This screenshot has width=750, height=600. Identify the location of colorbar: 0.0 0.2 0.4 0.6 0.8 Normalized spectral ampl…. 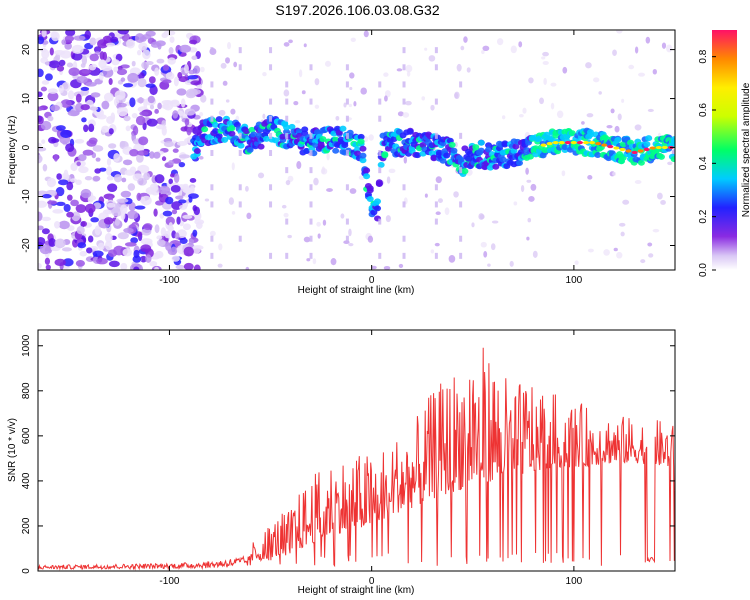
(724, 153).